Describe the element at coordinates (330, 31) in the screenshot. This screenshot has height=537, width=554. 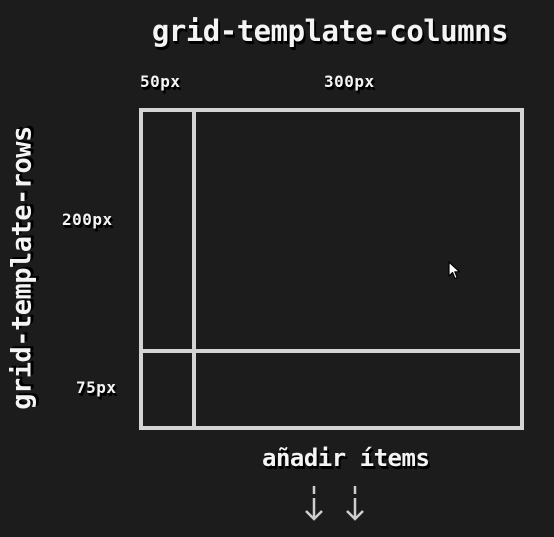
I see `grid-template-columns-title: grid-template-columns` at that location.